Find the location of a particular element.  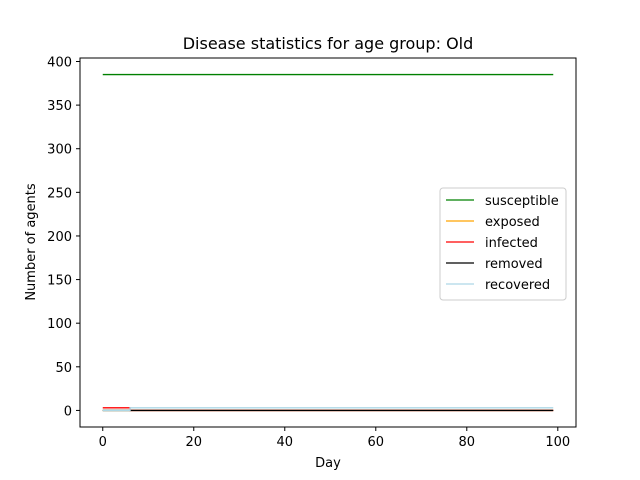

legend-label: infected is located at coordinates (511, 243).